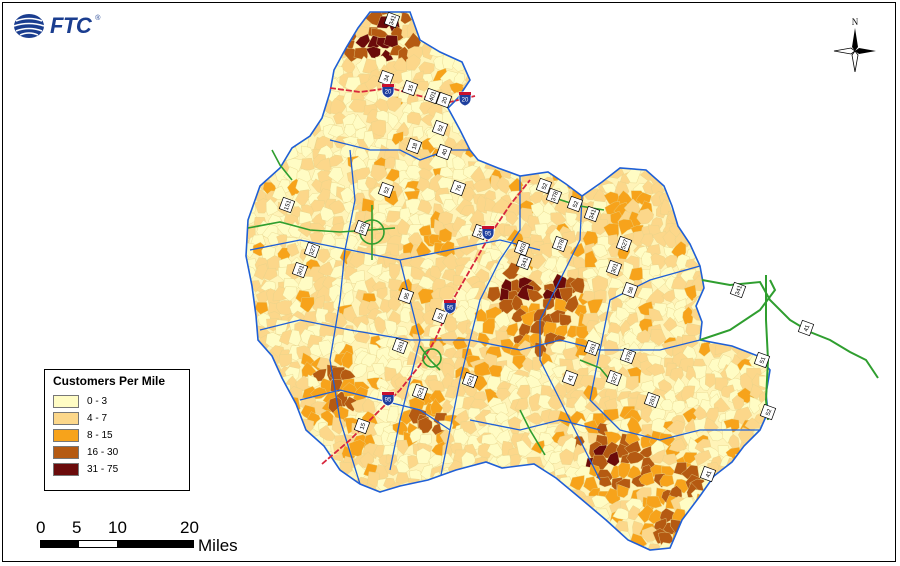 The width and height of the screenshot is (900, 566). Describe the element at coordinates (763, 360) in the screenshot. I see `svg-text: 51` at that location.